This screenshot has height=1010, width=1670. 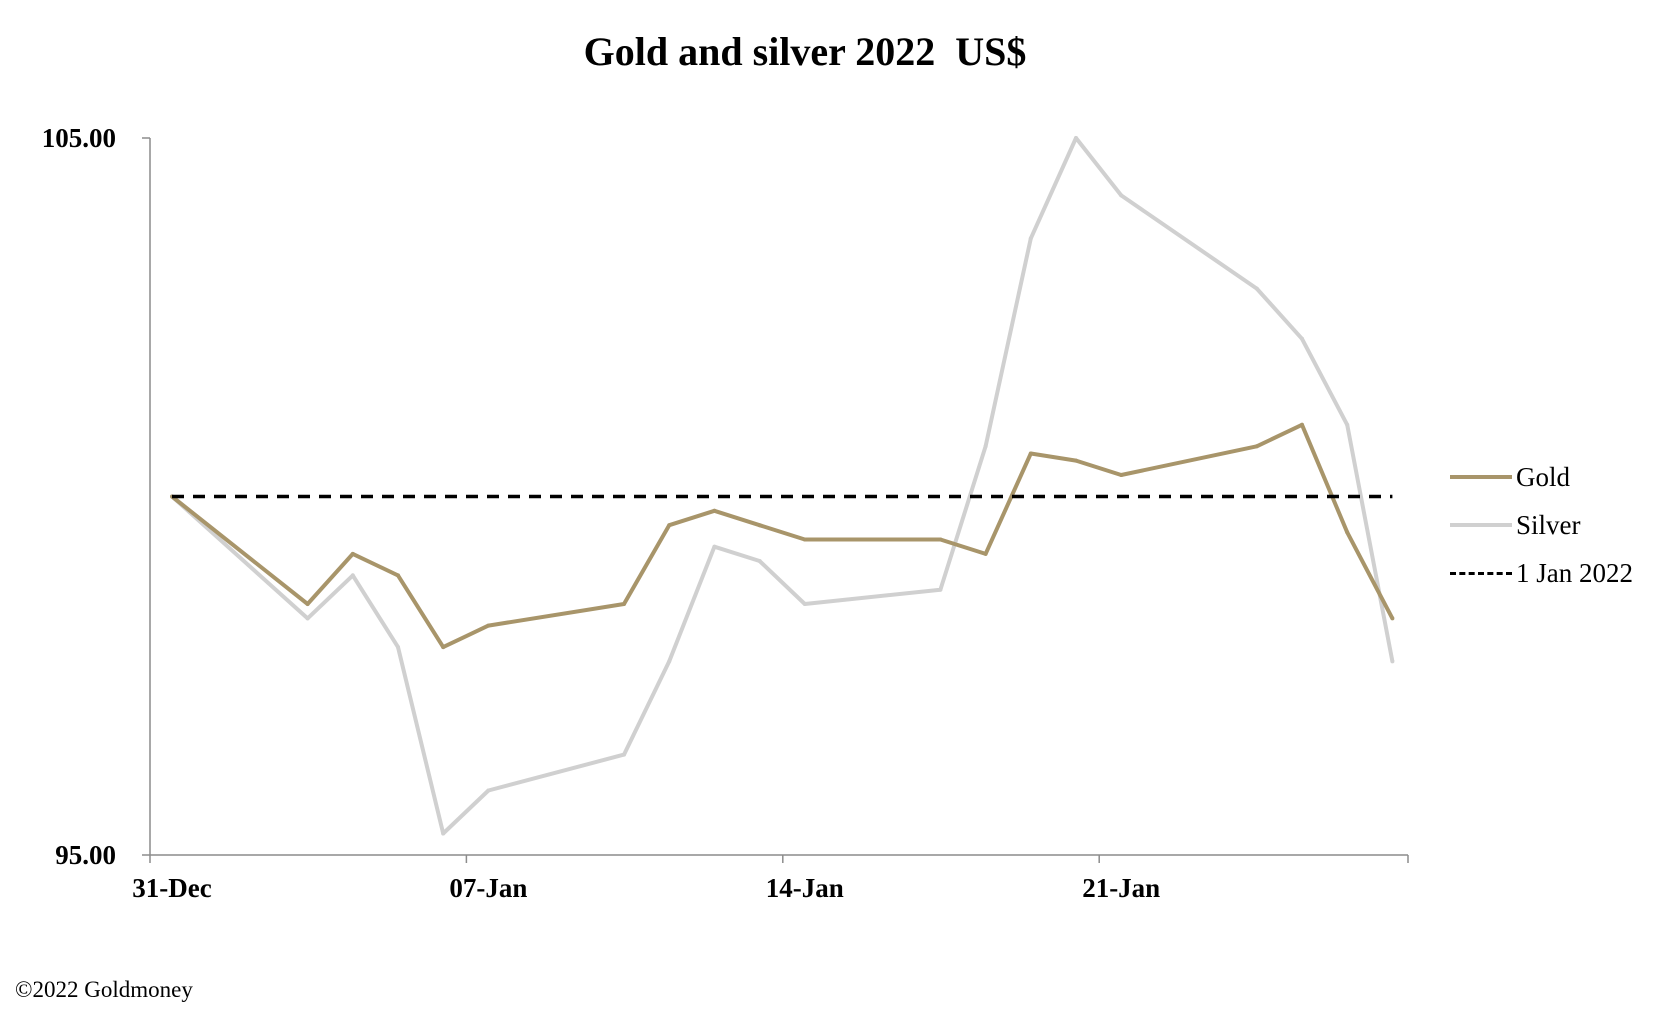 I want to click on legend-label: Silver, so click(x=1548, y=524).